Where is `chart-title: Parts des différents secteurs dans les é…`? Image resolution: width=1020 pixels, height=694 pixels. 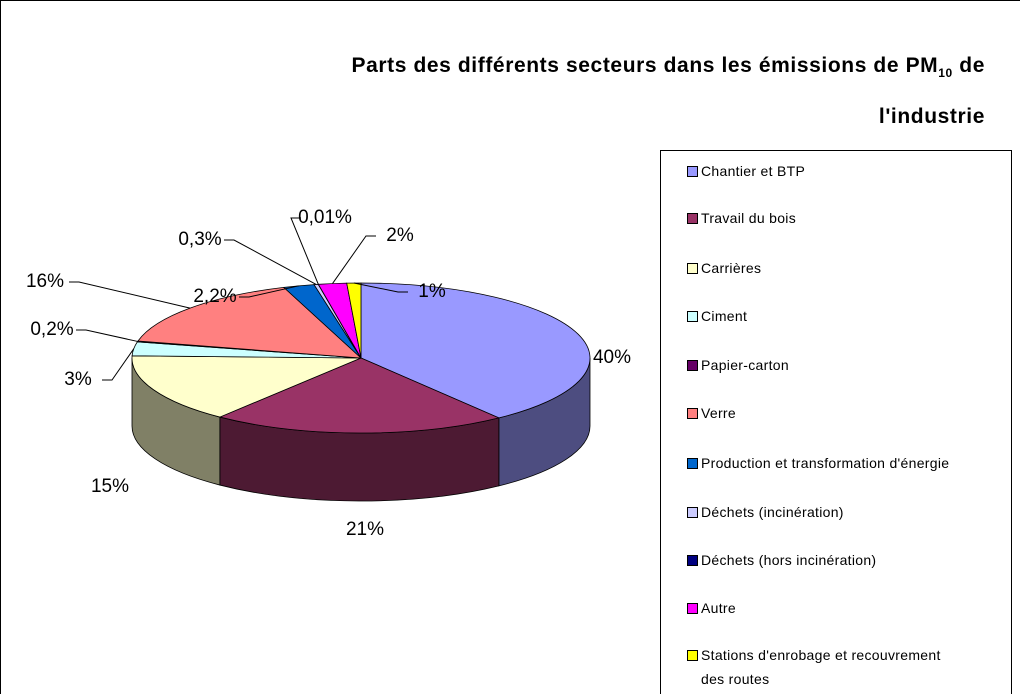
chart-title: Parts des différents secteurs dans les é… is located at coordinates (585, 91).